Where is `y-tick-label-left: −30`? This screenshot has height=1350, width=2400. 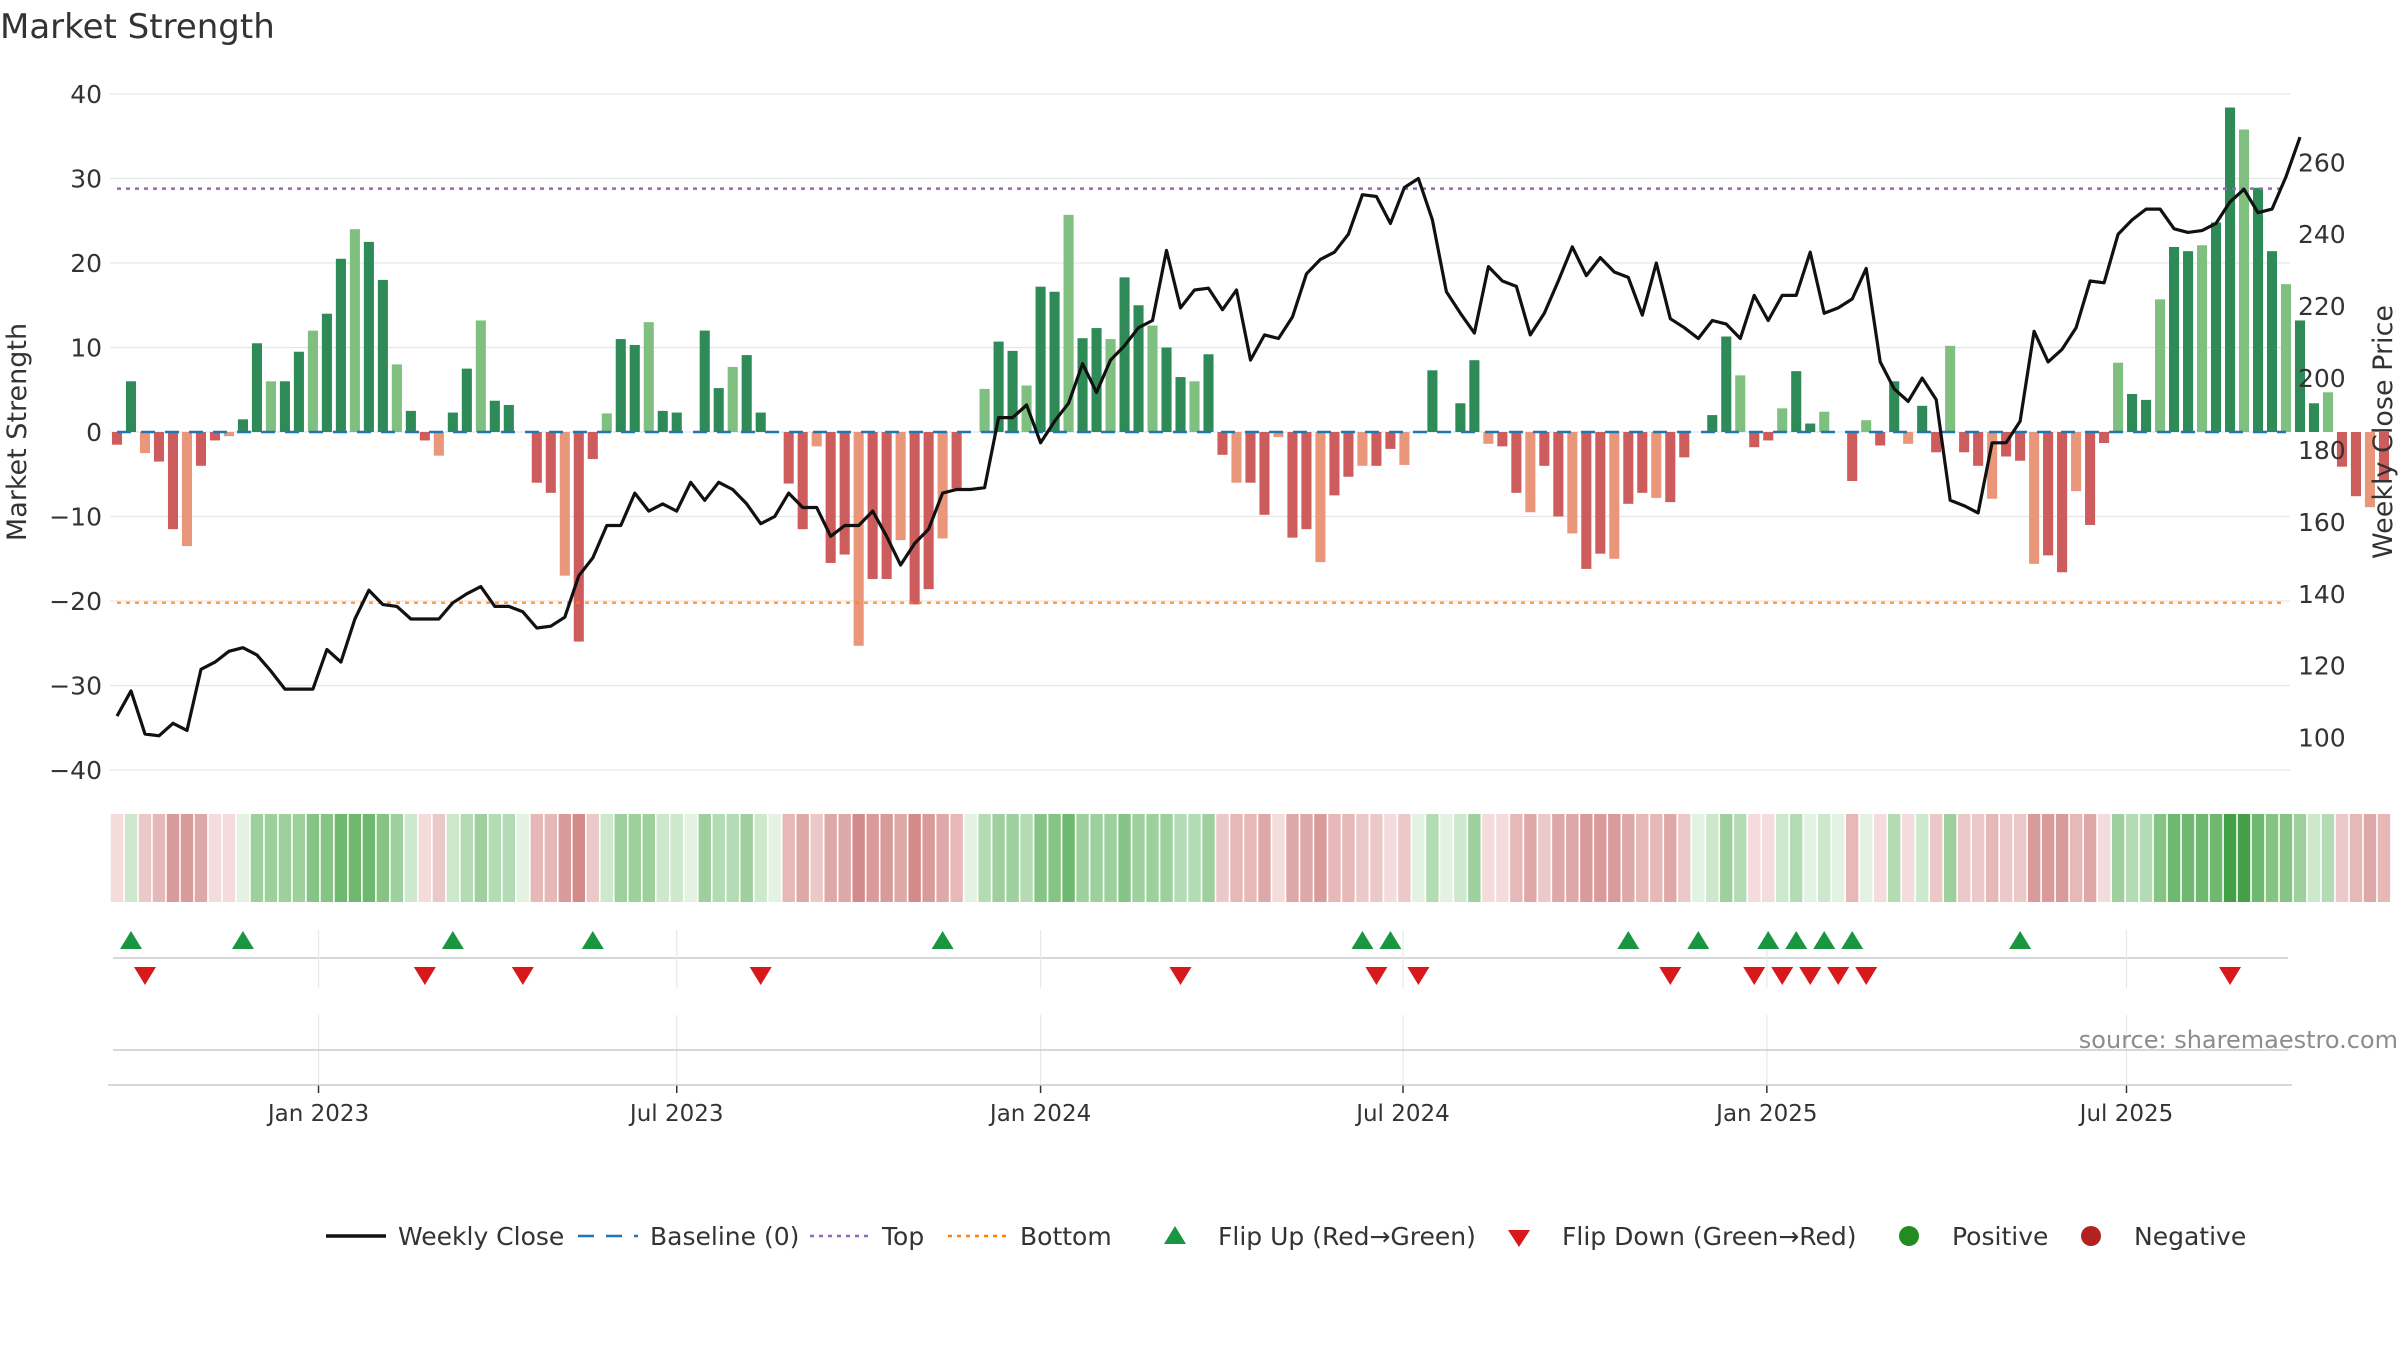
y-tick-label-left: −30 is located at coordinates (75, 686).